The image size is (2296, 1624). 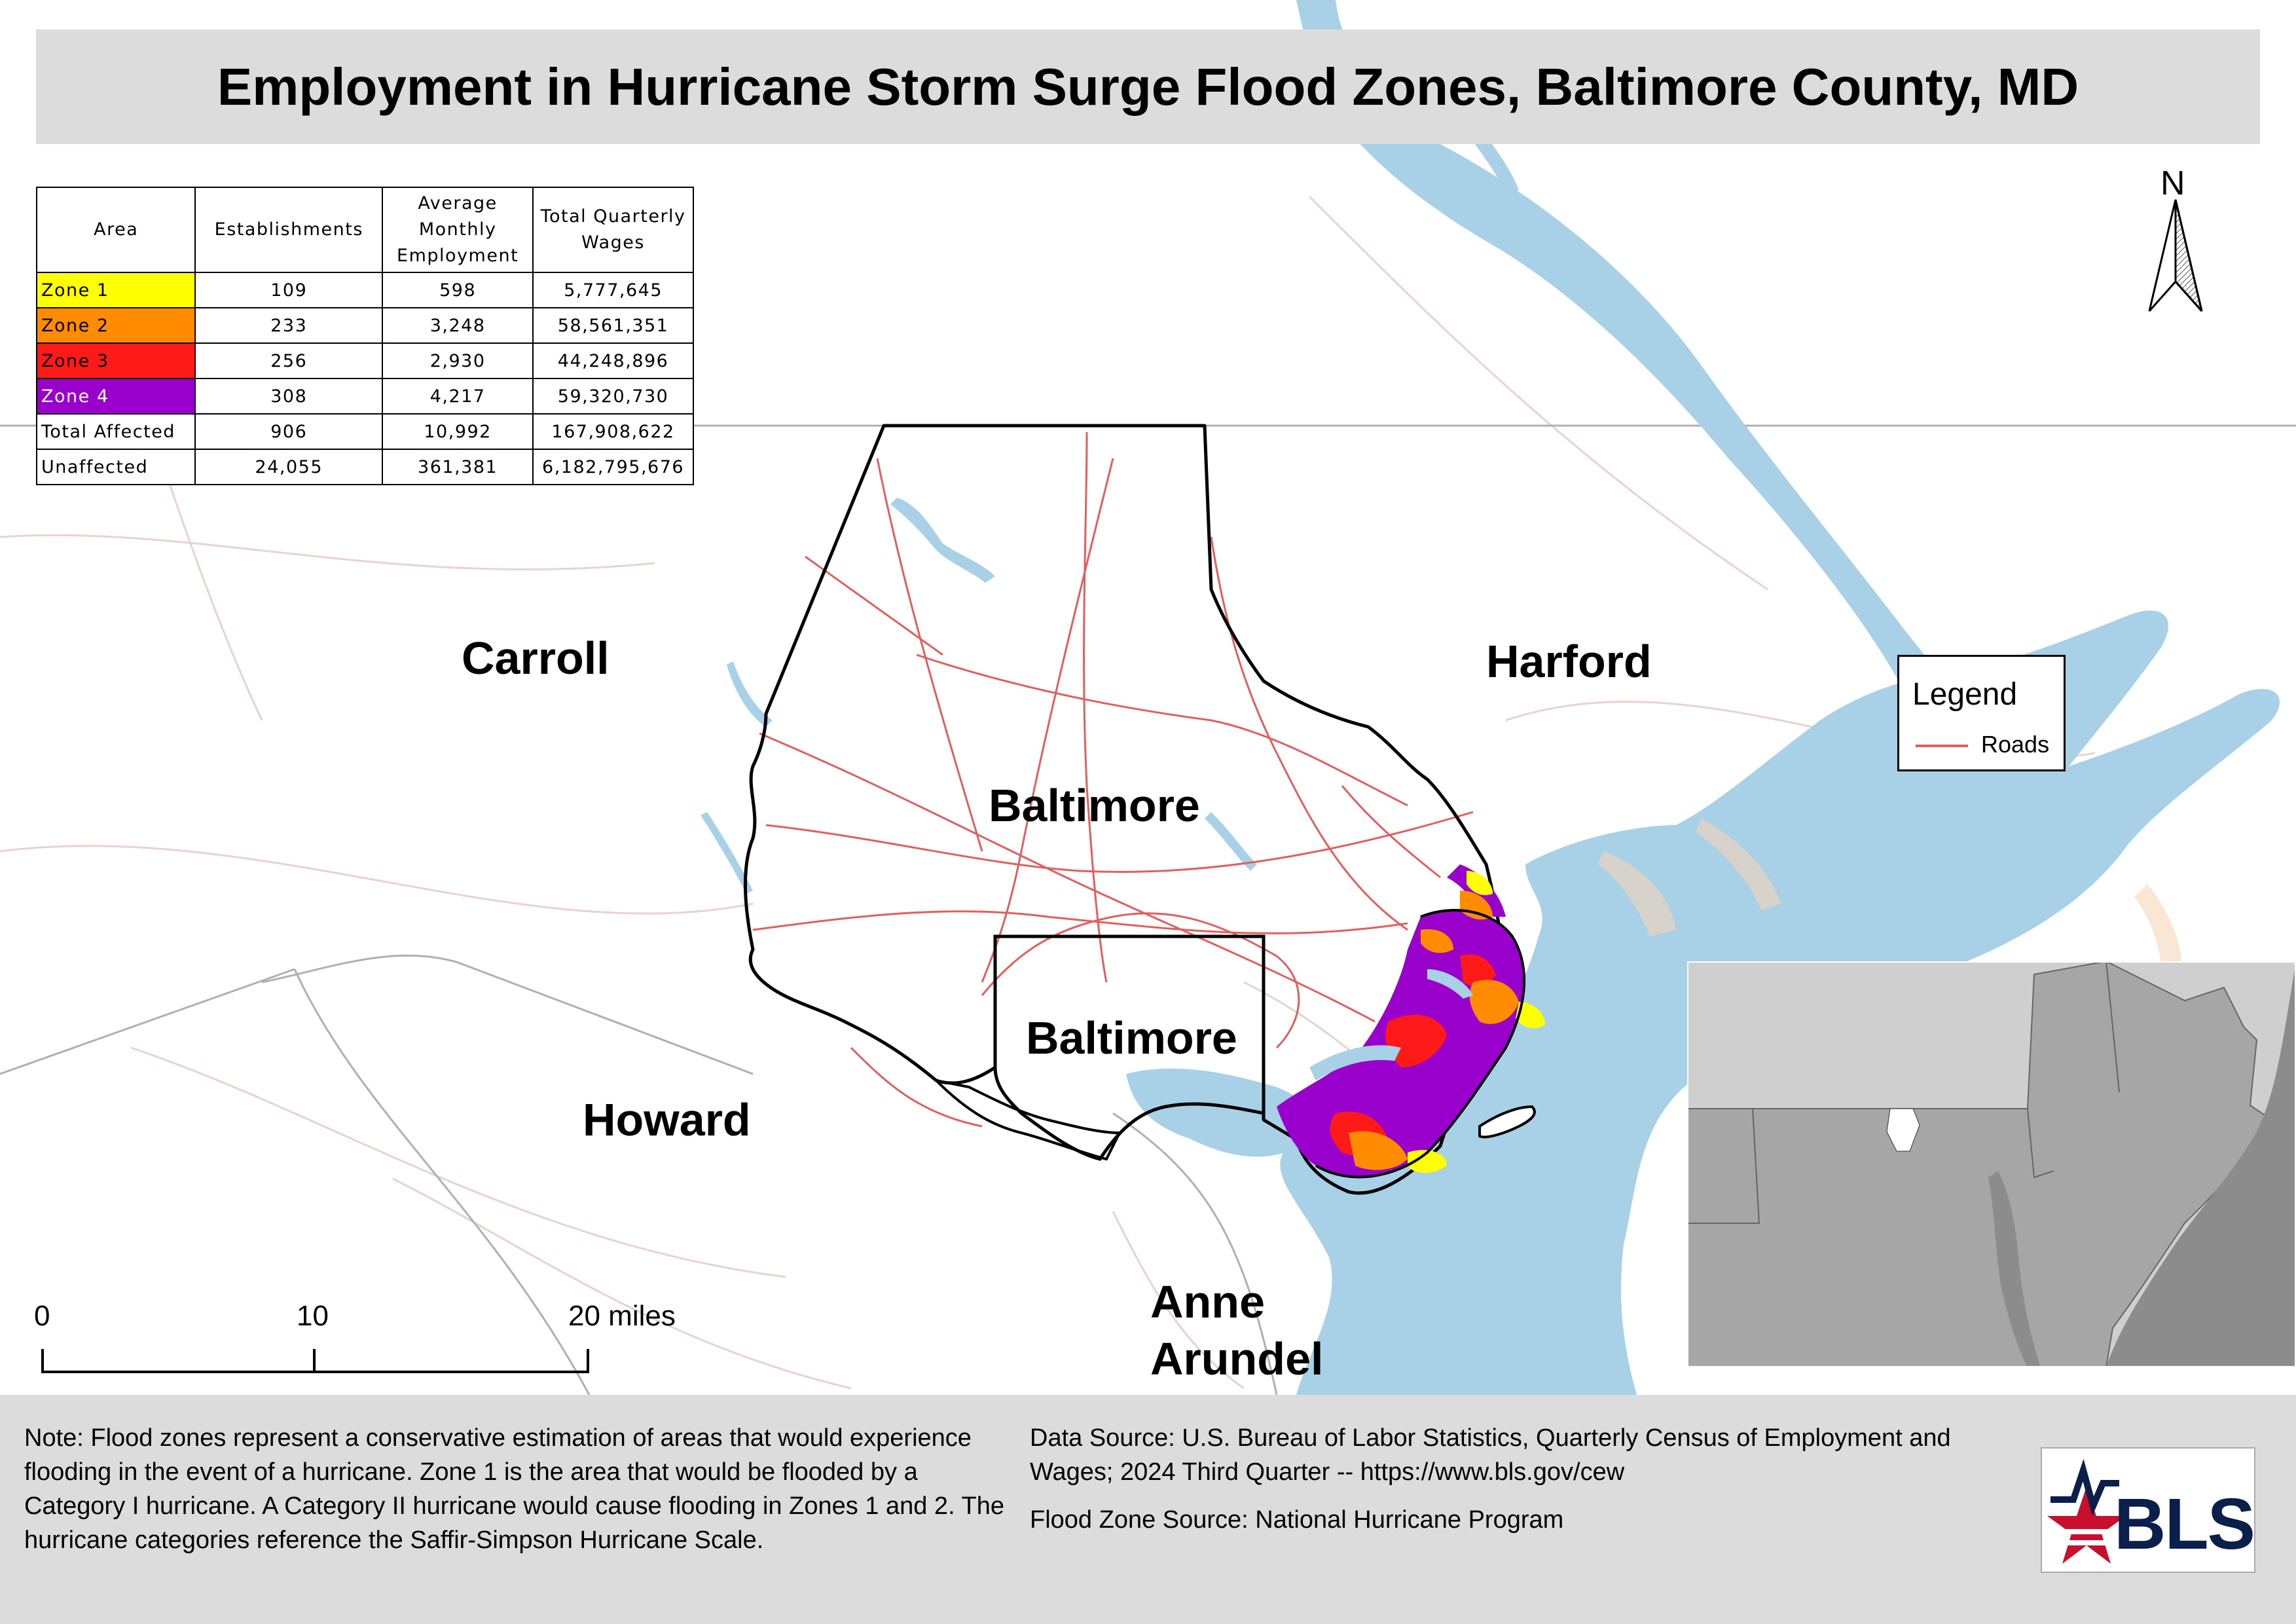 What do you see at coordinates (1617, 340) in the screenshot?
I see `susquehanna-river` at bounding box center [1617, 340].